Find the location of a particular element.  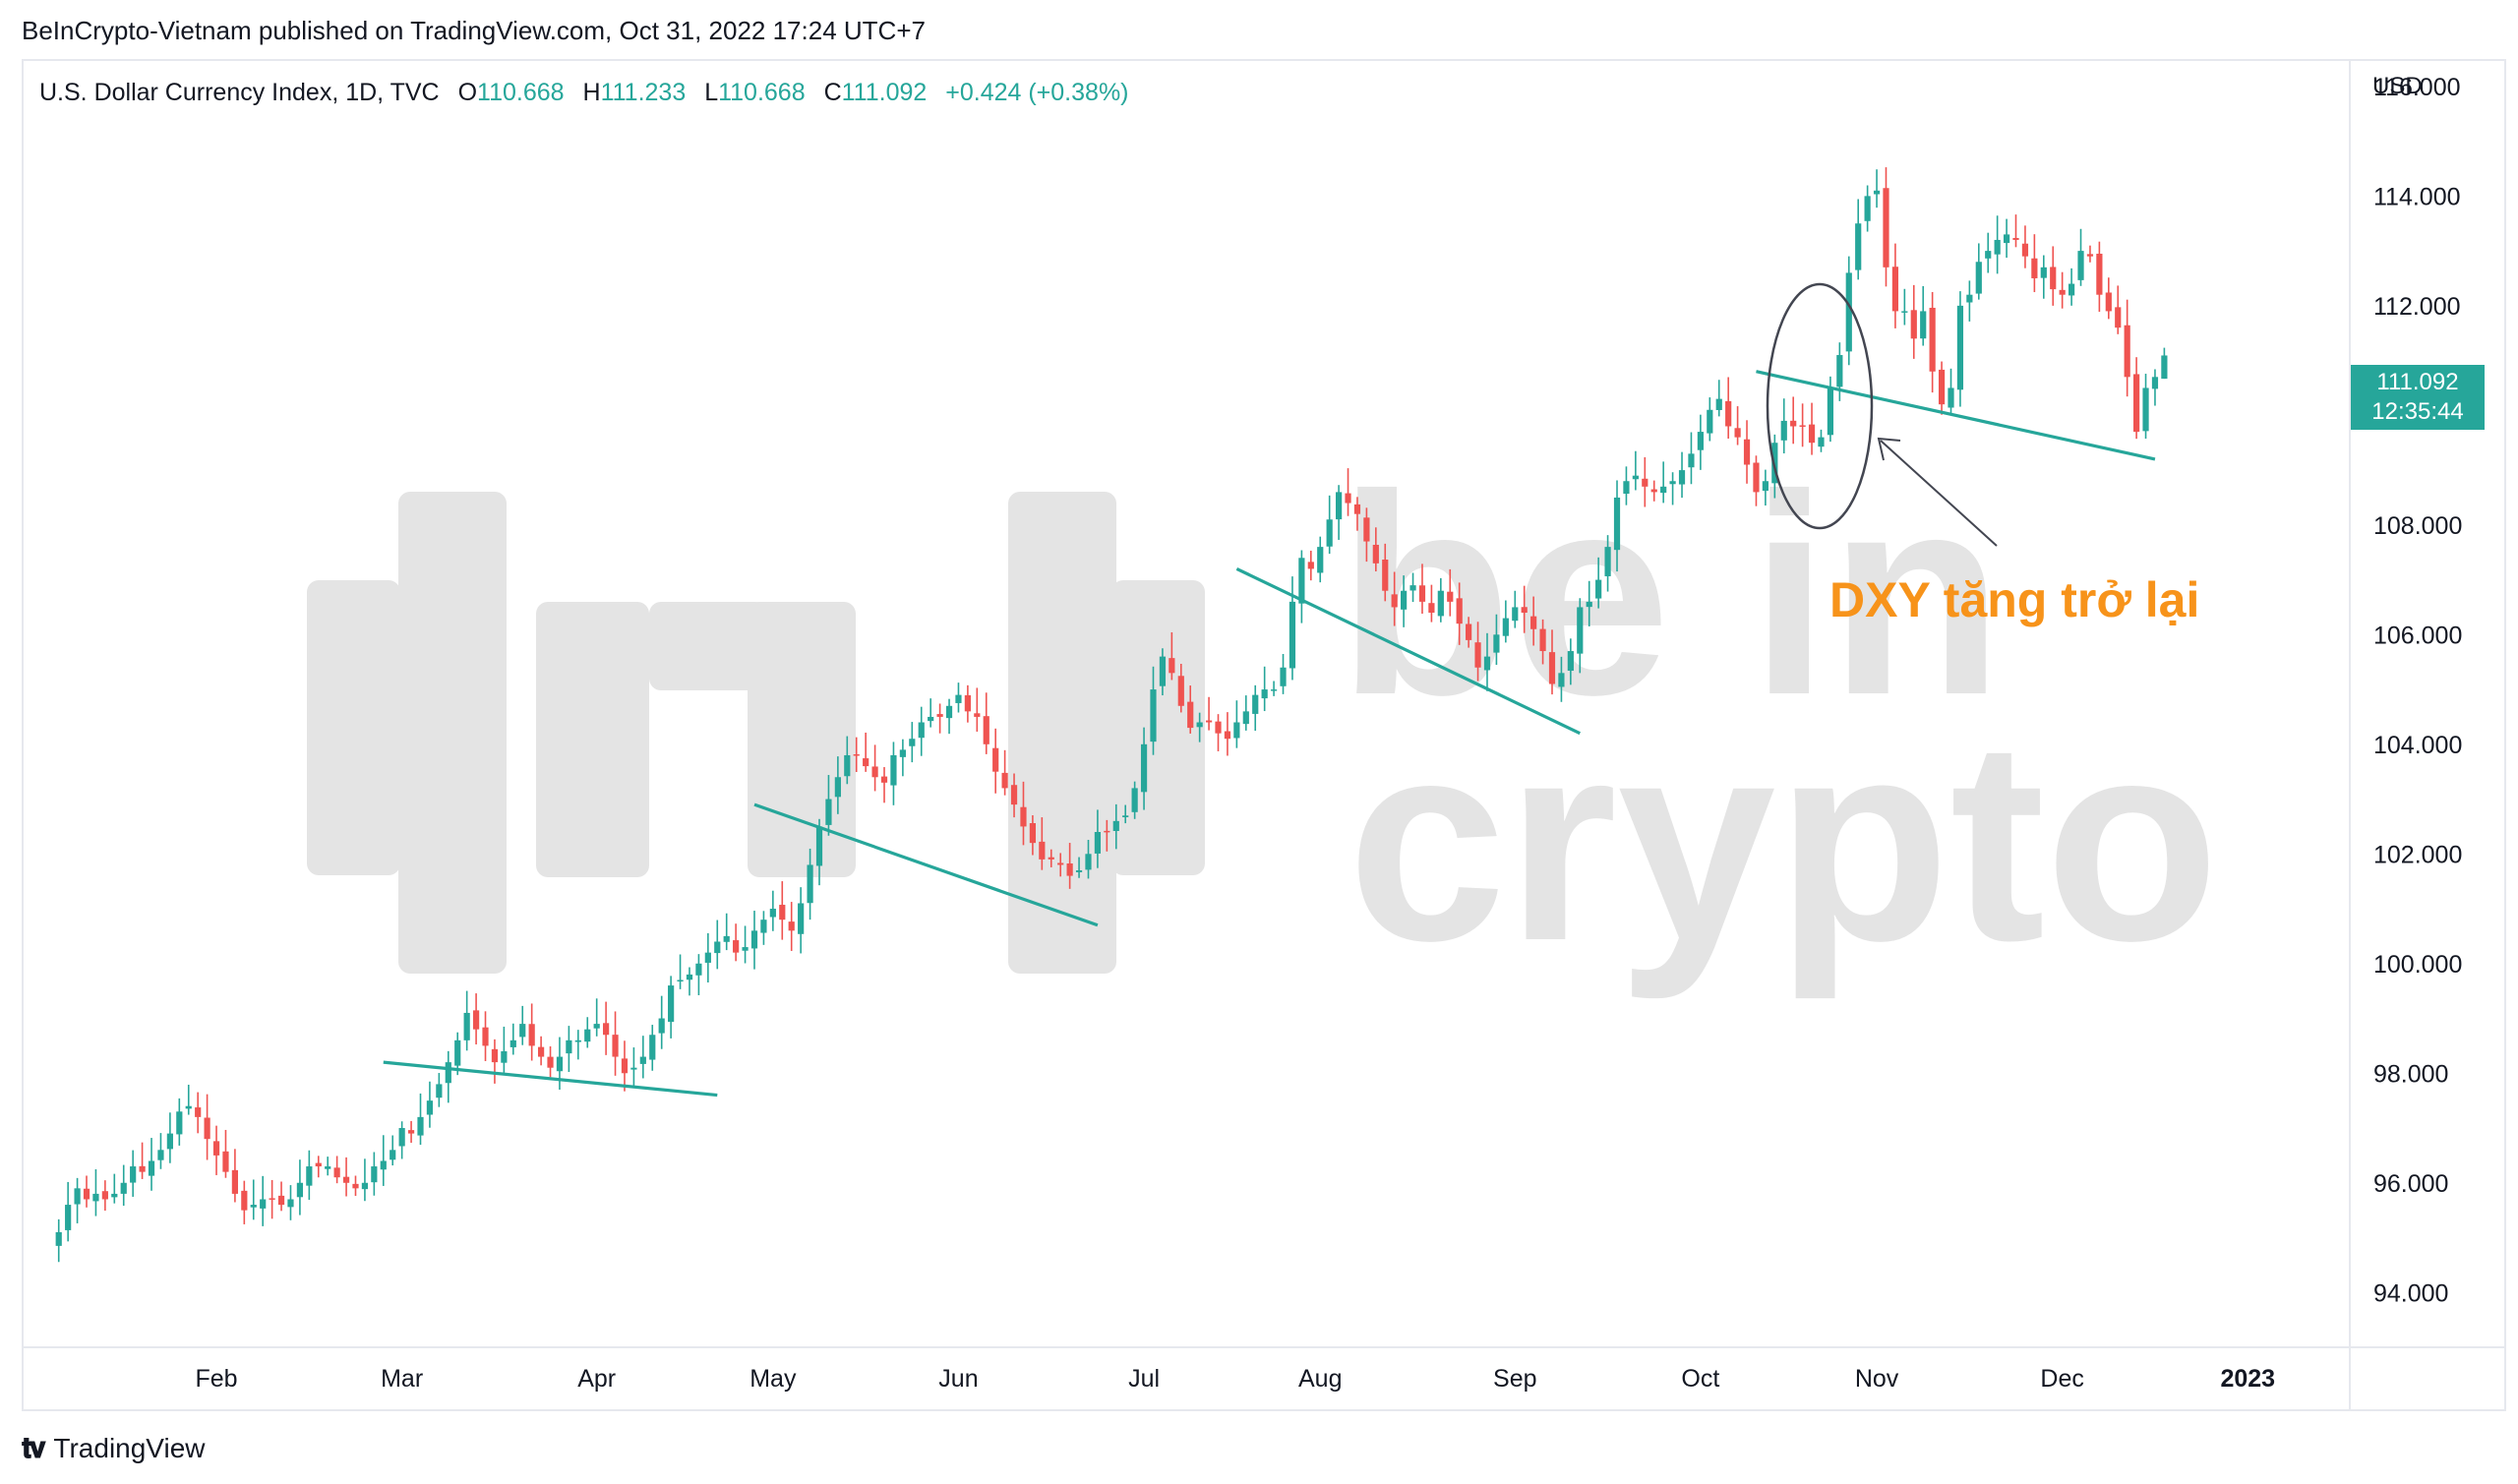

time-tick-label: Feb is located at coordinates (216, 1379).